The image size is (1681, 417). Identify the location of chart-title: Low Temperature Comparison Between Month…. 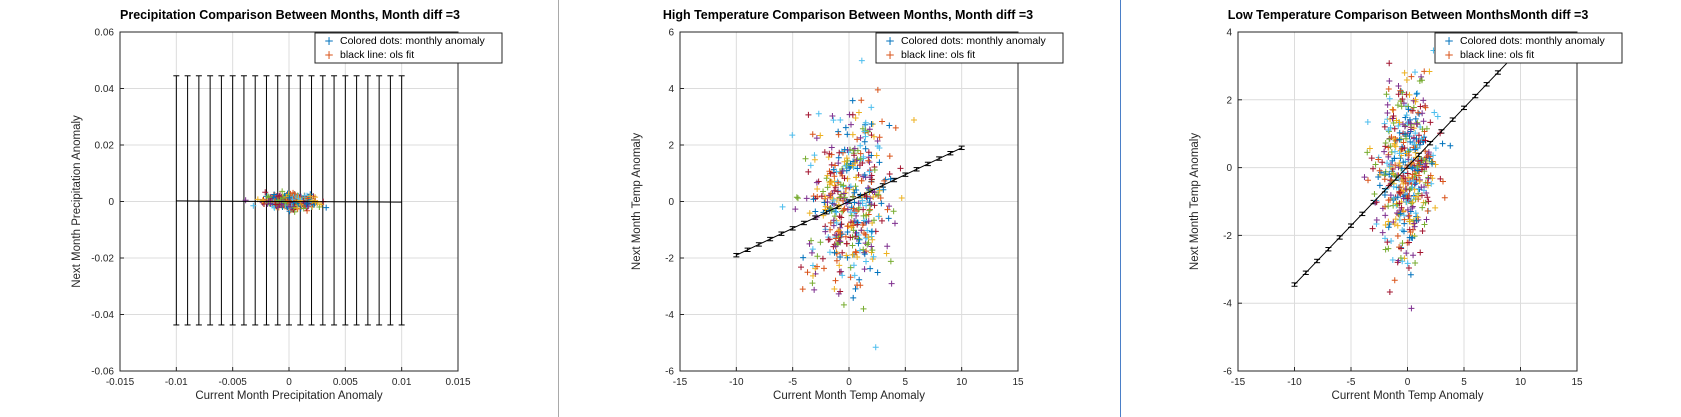
(1408, 15).